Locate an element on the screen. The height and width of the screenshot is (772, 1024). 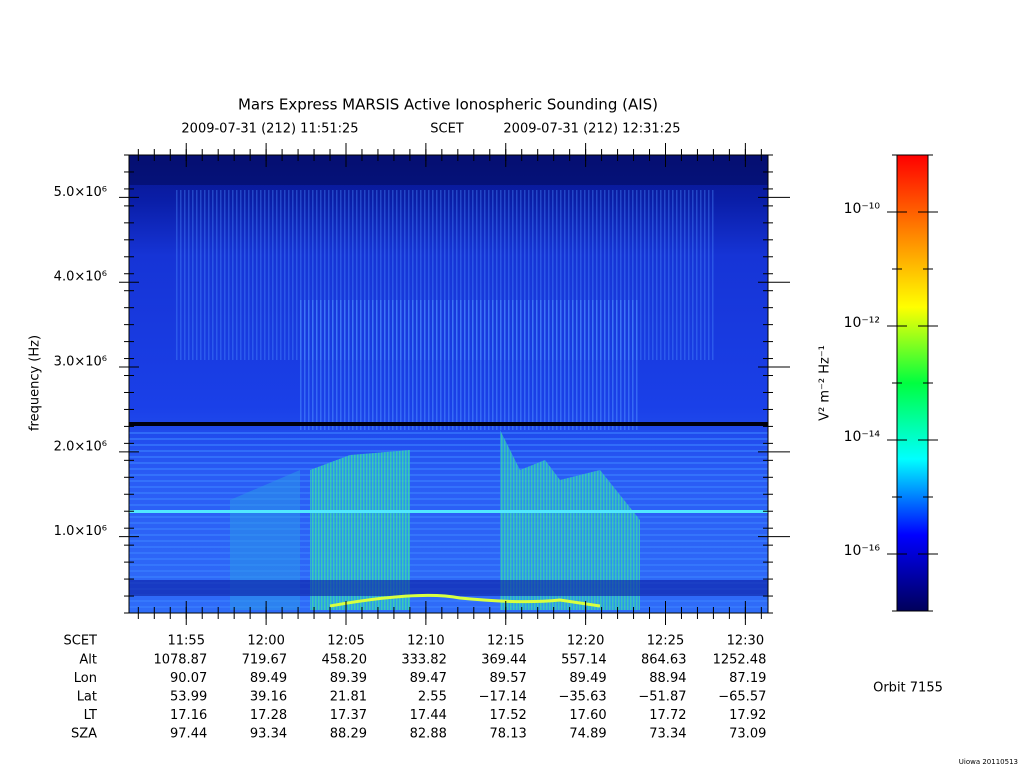
ephemeris-value: 369.44 is located at coordinates (504, 660).